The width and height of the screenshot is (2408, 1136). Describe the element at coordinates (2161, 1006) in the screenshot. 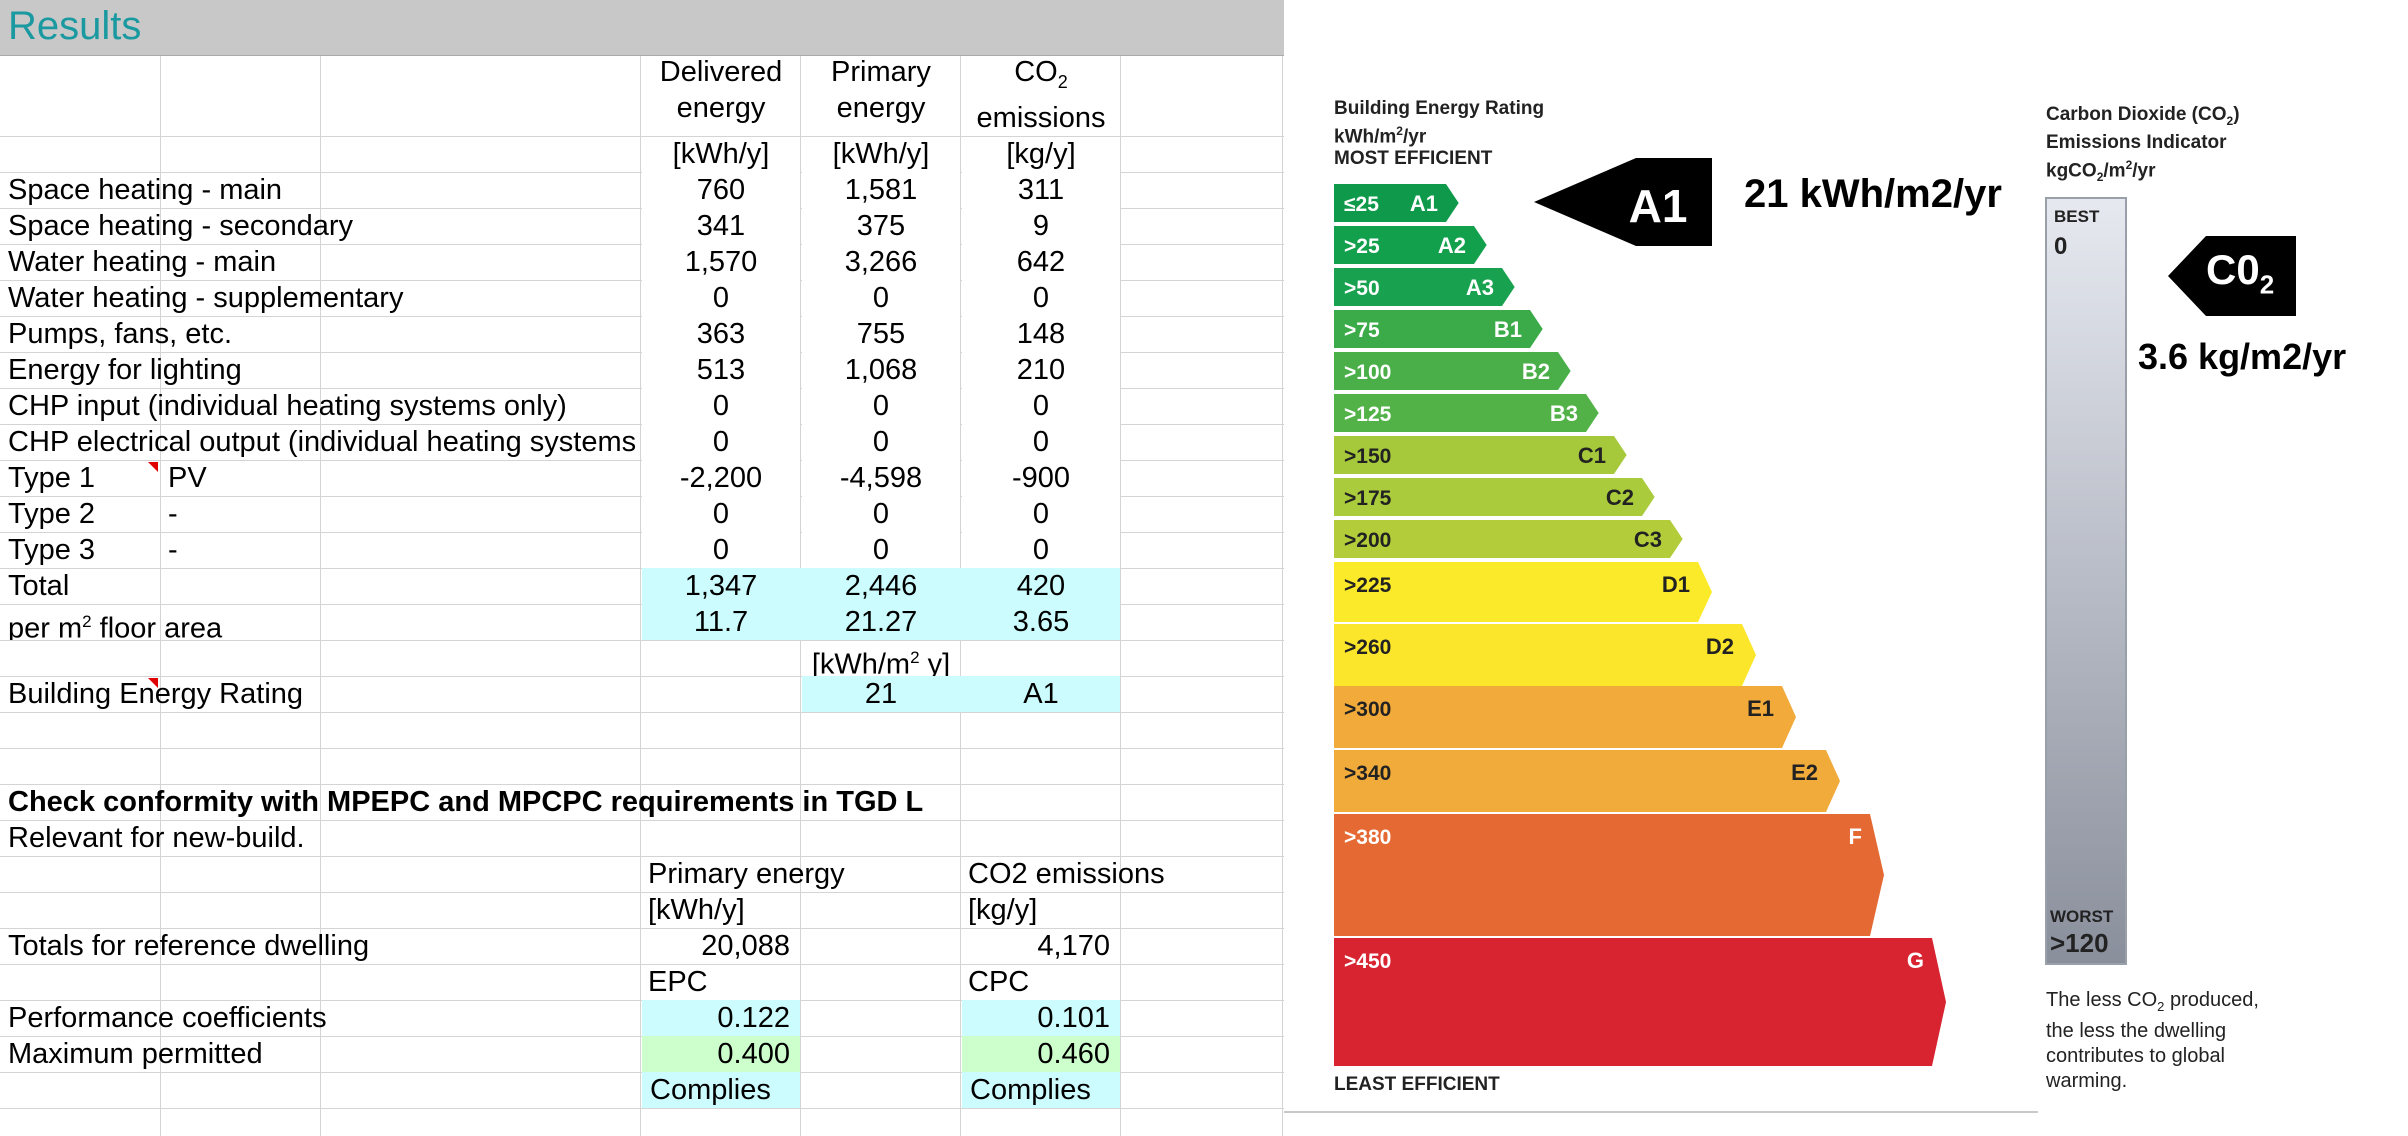

I see `co2-note-sub: 2` at that location.